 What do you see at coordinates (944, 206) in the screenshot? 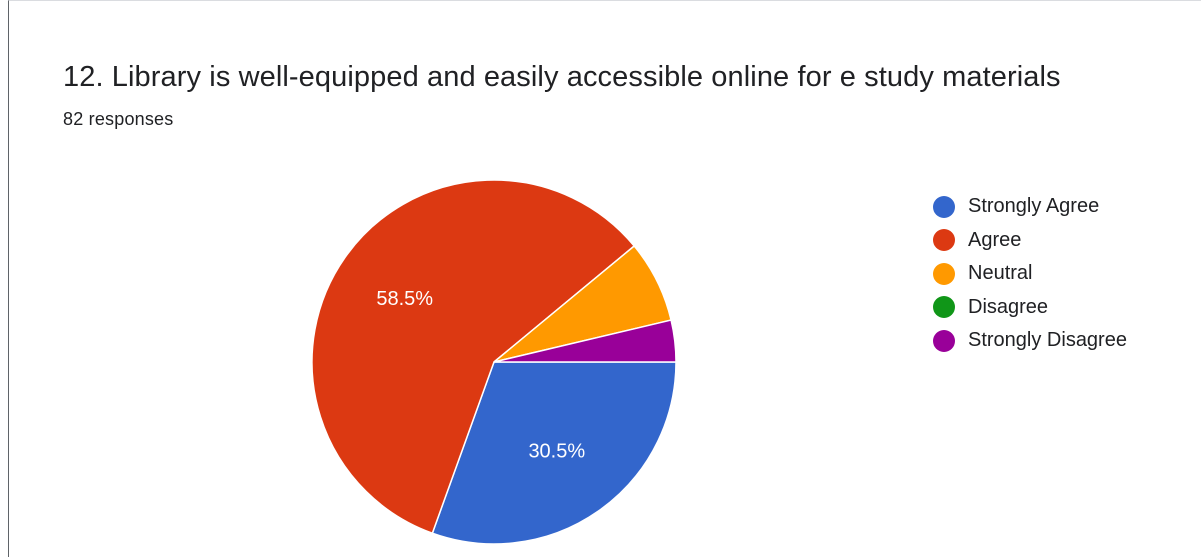
I see `legend-swatch-strongly-agree` at bounding box center [944, 206].